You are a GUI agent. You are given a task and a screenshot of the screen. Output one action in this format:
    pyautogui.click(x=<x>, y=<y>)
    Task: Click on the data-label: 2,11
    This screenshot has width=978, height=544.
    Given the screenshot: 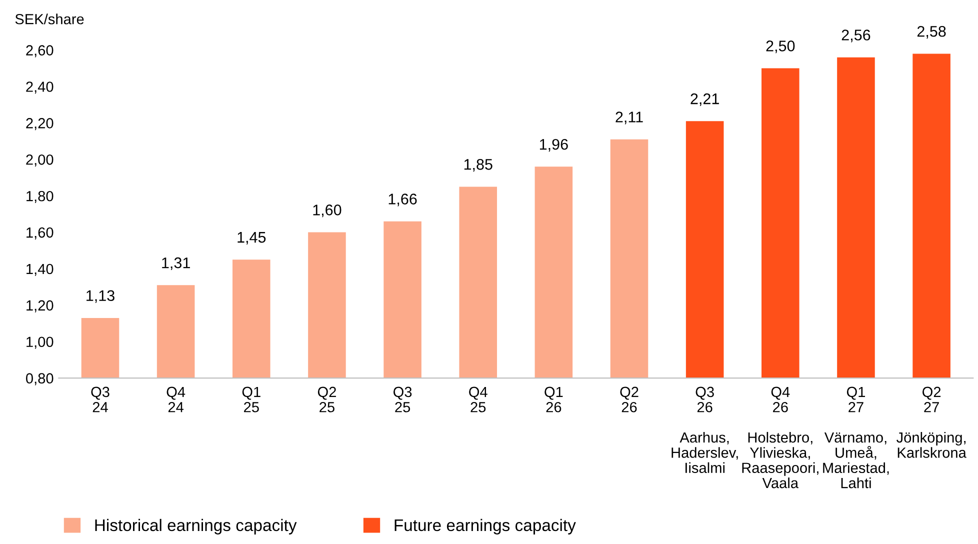 What is the action you would take?
    pyautogui.click(x=629, y=118)
    